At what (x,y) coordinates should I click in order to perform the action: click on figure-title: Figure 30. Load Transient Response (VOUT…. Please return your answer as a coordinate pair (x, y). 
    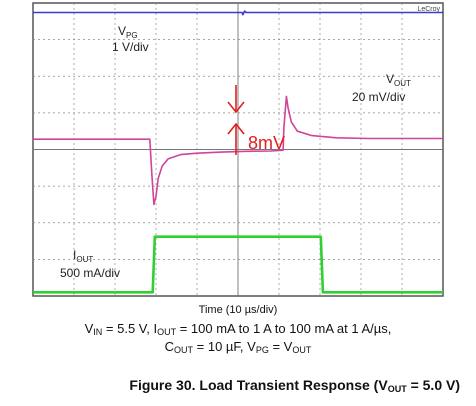
    Looking at the image, I should click on (294, 385).